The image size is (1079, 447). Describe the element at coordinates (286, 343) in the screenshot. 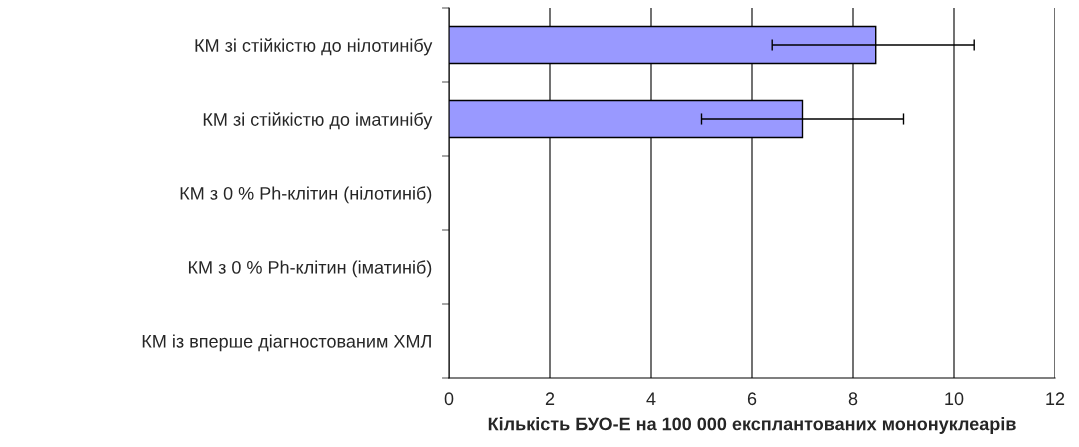

I see `y-tick-label: КМ із вперше діагностованим ХМЛ` at that location.